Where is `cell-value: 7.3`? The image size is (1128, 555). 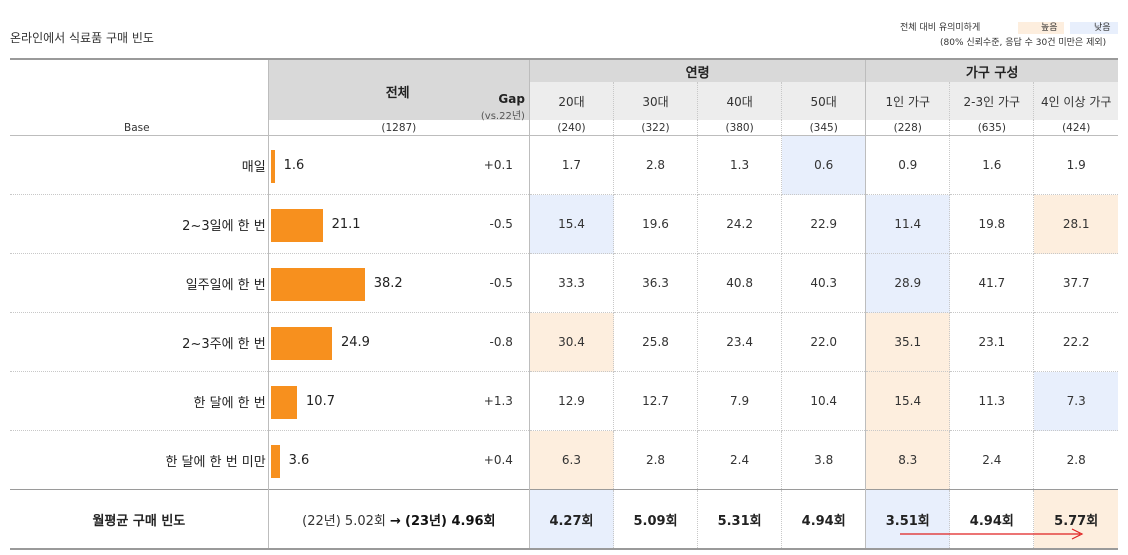
cell-value: 7.3 is located at coordinates (1075, 401).